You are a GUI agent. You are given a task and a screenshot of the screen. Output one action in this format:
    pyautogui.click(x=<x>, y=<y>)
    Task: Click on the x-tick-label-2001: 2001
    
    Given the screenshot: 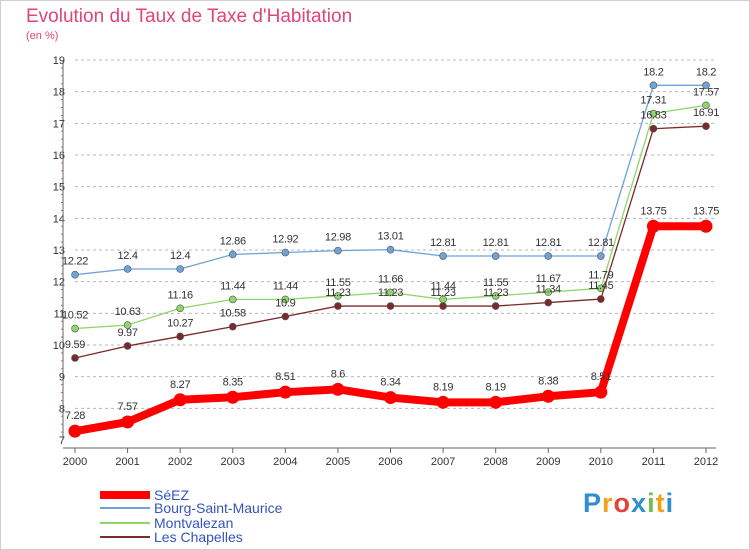 What is the action you would take?
    pyautogui.click(x=127, y=462)
    